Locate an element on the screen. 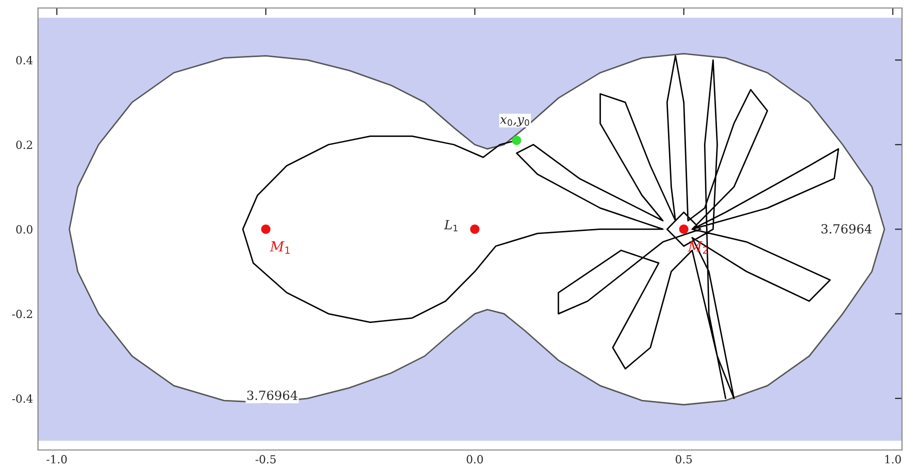 The height and width of the screenshot is (470, 906). x-tick-label: -0.5 is located at coordinates (266, 459).